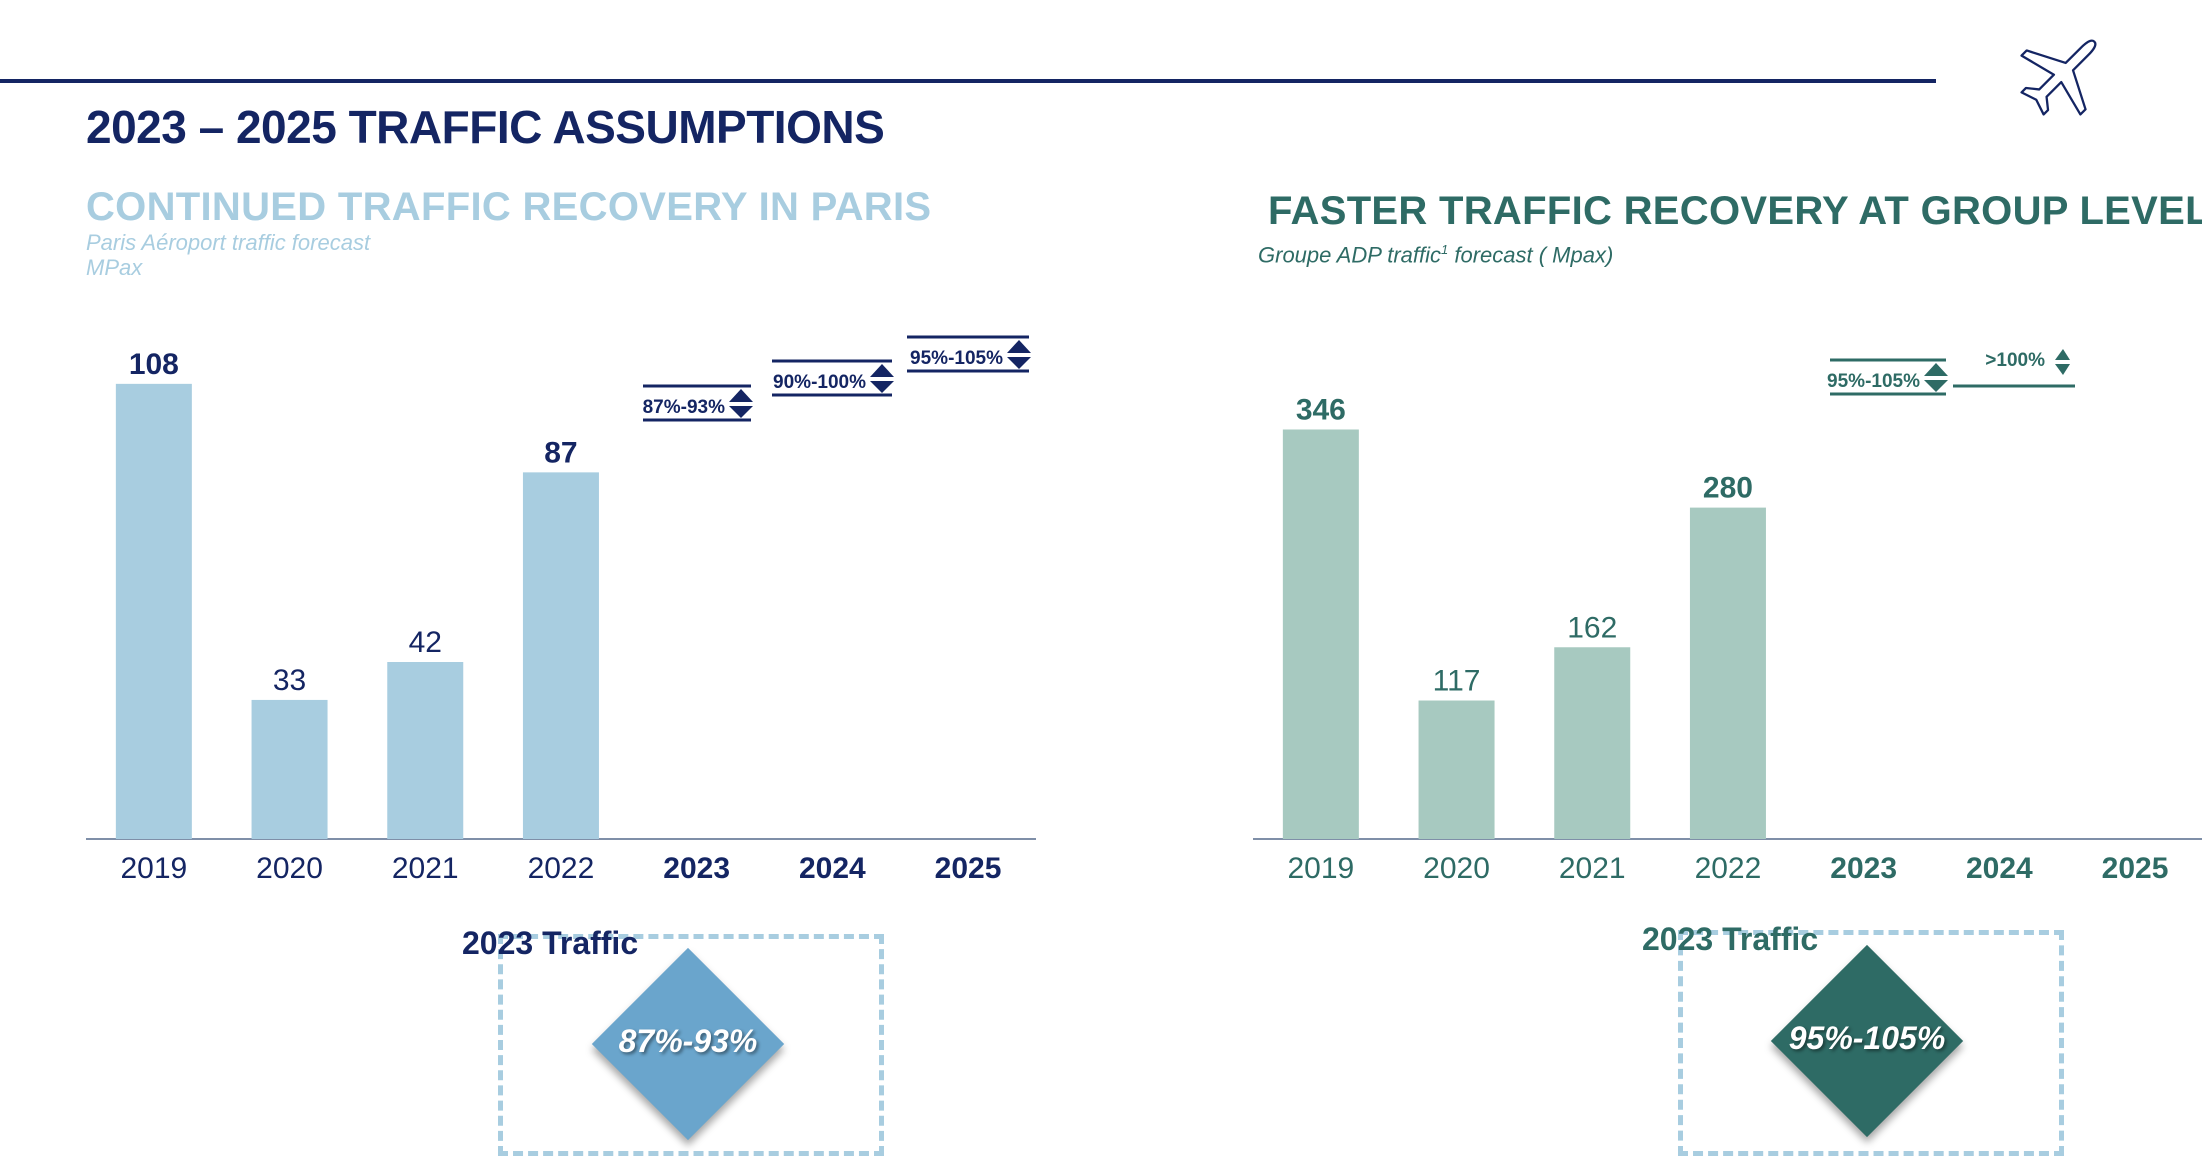 This screenshot has width=2202, height=1156. I want to click on forecast-marker-2025: 95%-105%, so click(969, 354).